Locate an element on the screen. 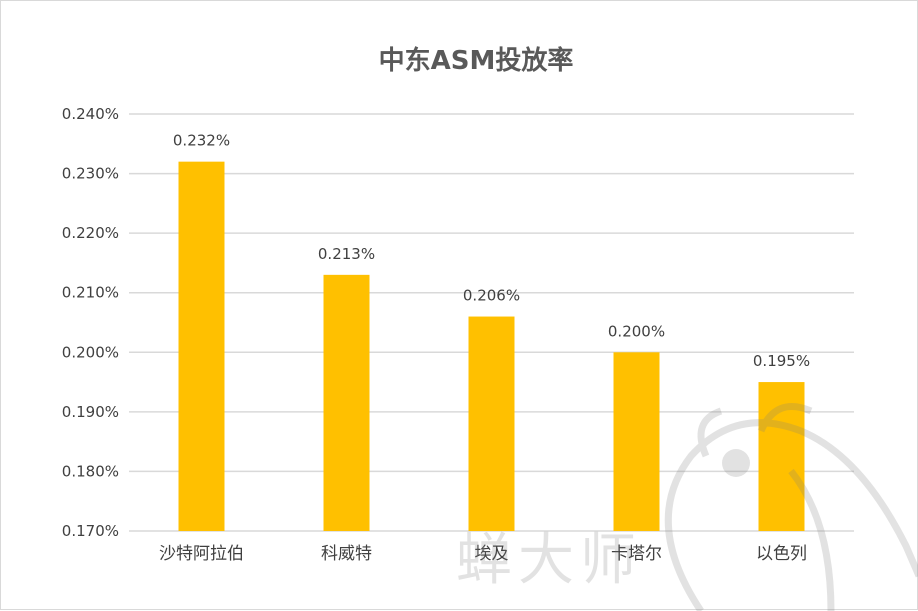  x-tick-label: 以色列 is located at coordinates (781, 554).